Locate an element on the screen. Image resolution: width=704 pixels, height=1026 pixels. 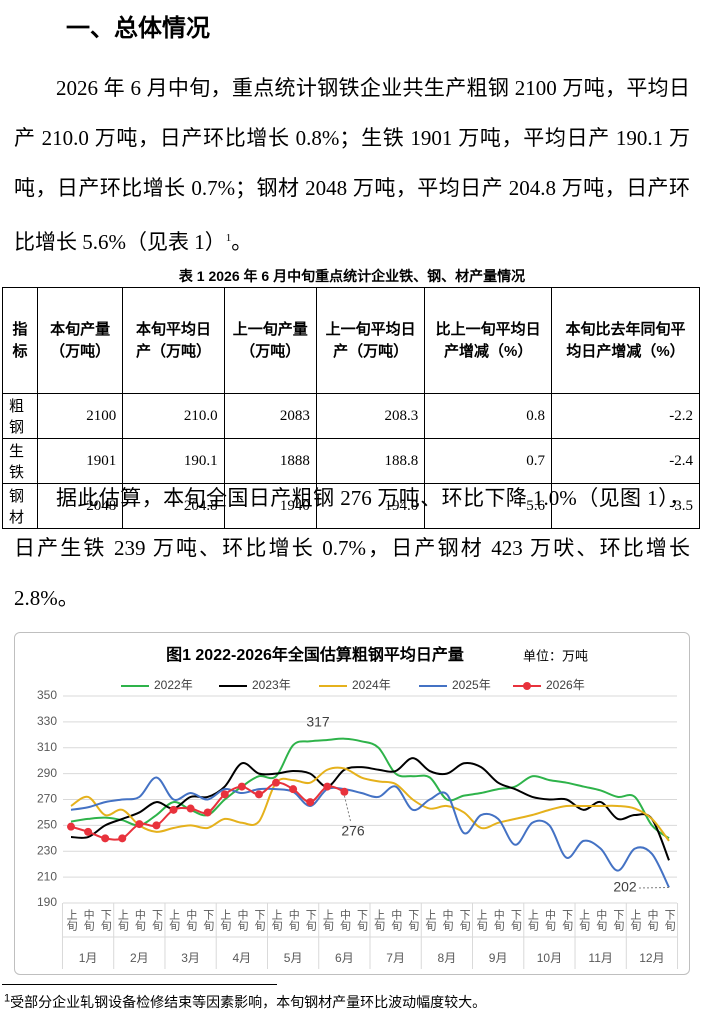
cell: -2.4 is located at coordinates (625, 461).